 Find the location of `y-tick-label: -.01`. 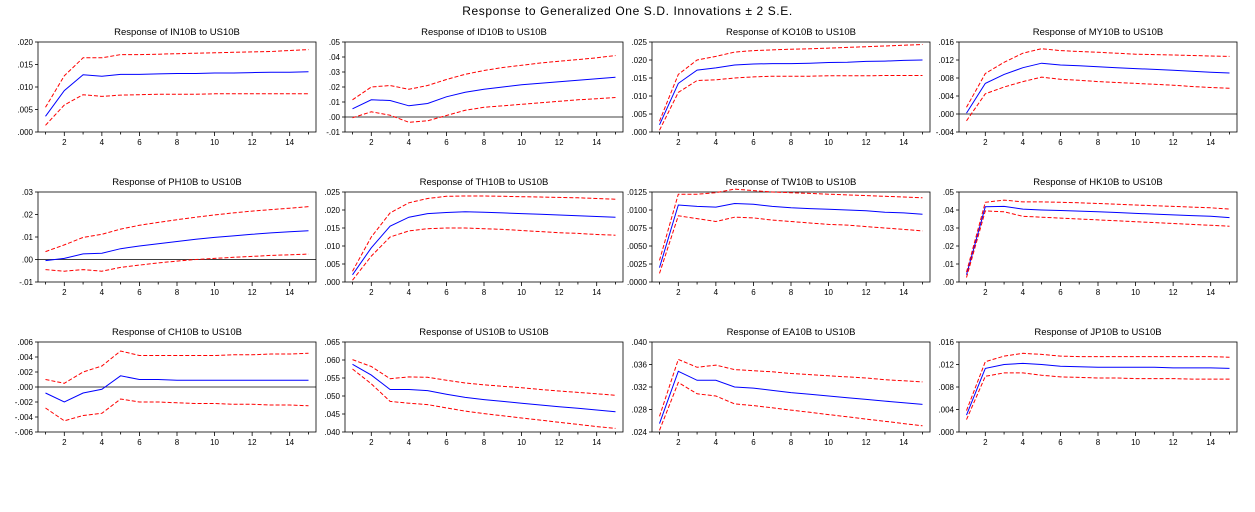

y-tick-label: -.01 is located at coordinates (26, 282).